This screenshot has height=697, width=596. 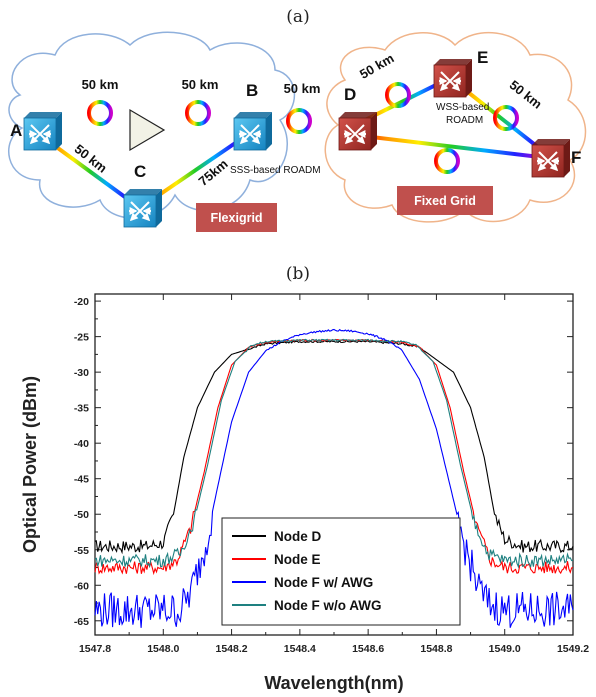 What do you see at coordinates (95, 649) in the screenshot?
I see `x-tick-label: 1547.8` at bounding box center [95, 649].